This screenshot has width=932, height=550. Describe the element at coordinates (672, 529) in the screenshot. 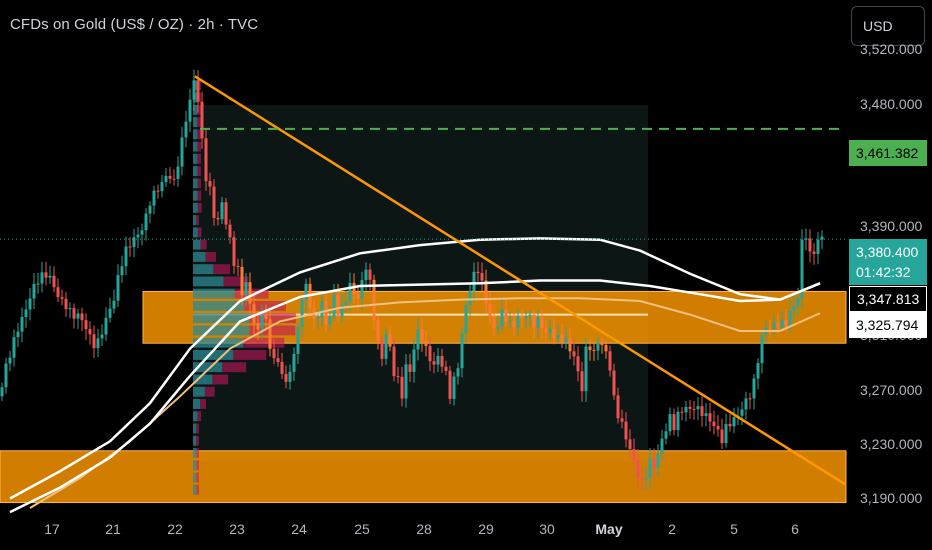

I see `x-tick-label: 2` at that location.